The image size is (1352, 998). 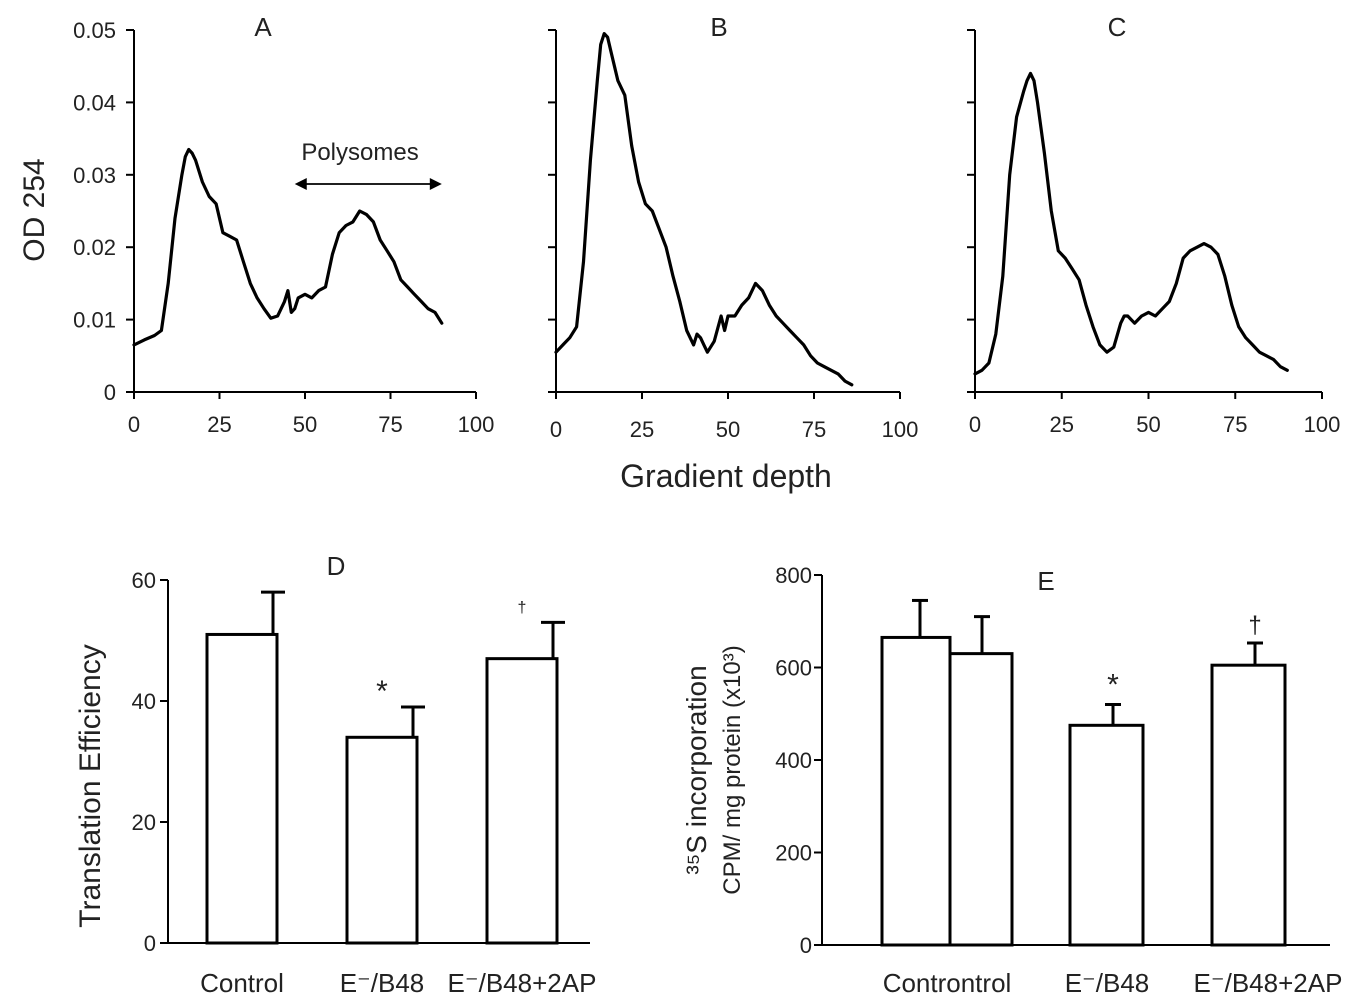 I want to click on panel-d-ylabel: Translation Efficiency, so click(x=90, y=785).